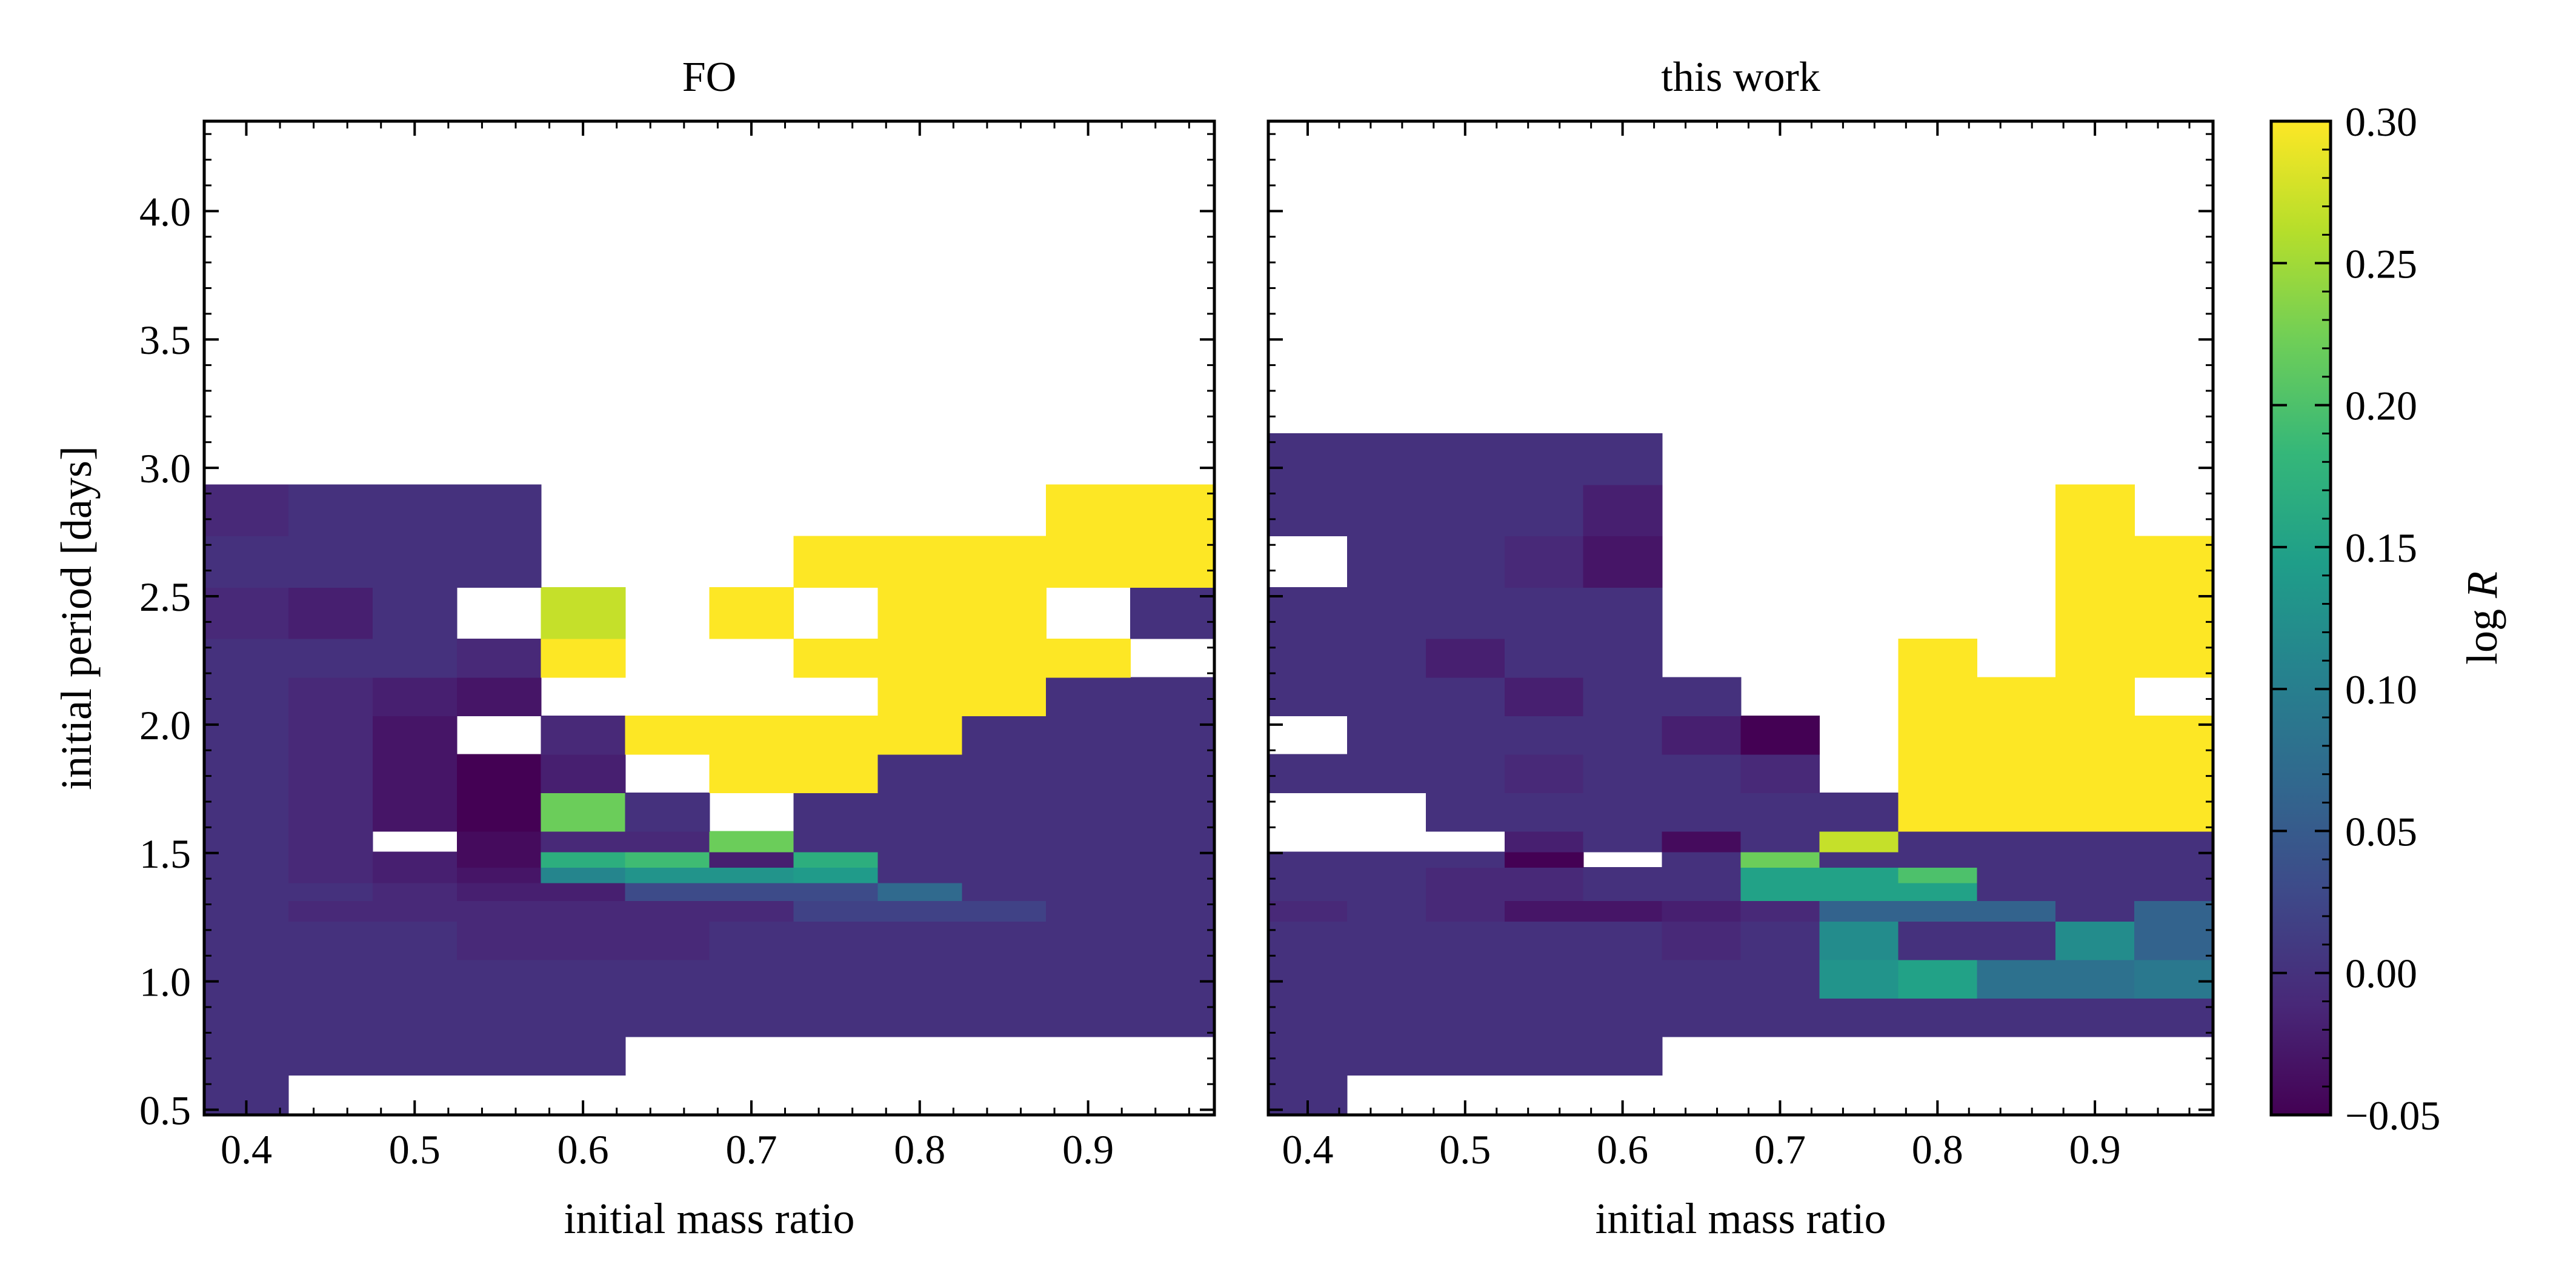 The image size is (2576, 1287). I want to click on colorbar-label-prefix: log, so click(2482, 631).